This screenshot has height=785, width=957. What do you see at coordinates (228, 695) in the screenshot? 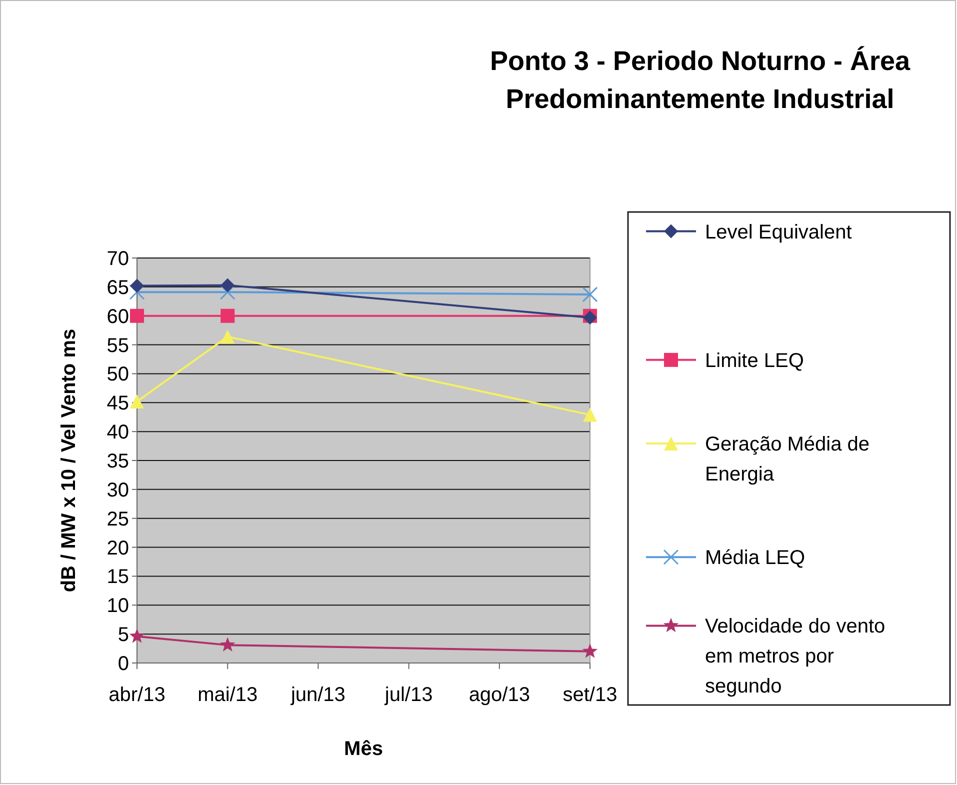
I see `x-tick-label: mai/13` at bounding box center [228, 695].